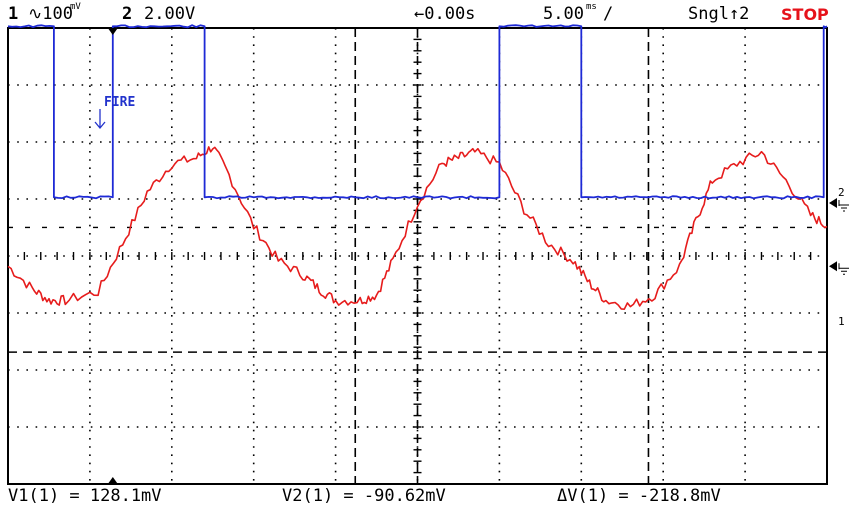  I want to click on trigger-top-arrow, so click(112, 31).